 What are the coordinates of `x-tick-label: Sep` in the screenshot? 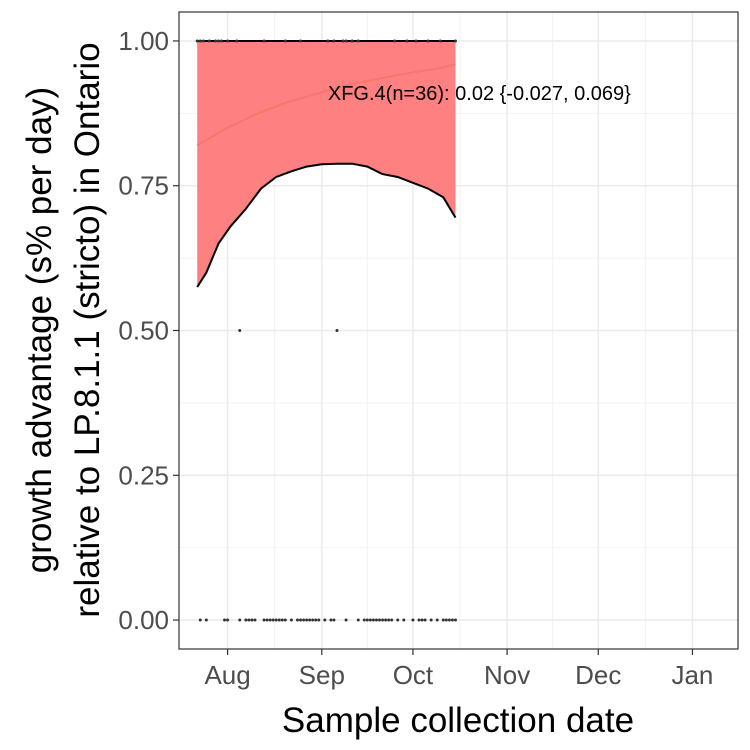 It's located at (322, 675).